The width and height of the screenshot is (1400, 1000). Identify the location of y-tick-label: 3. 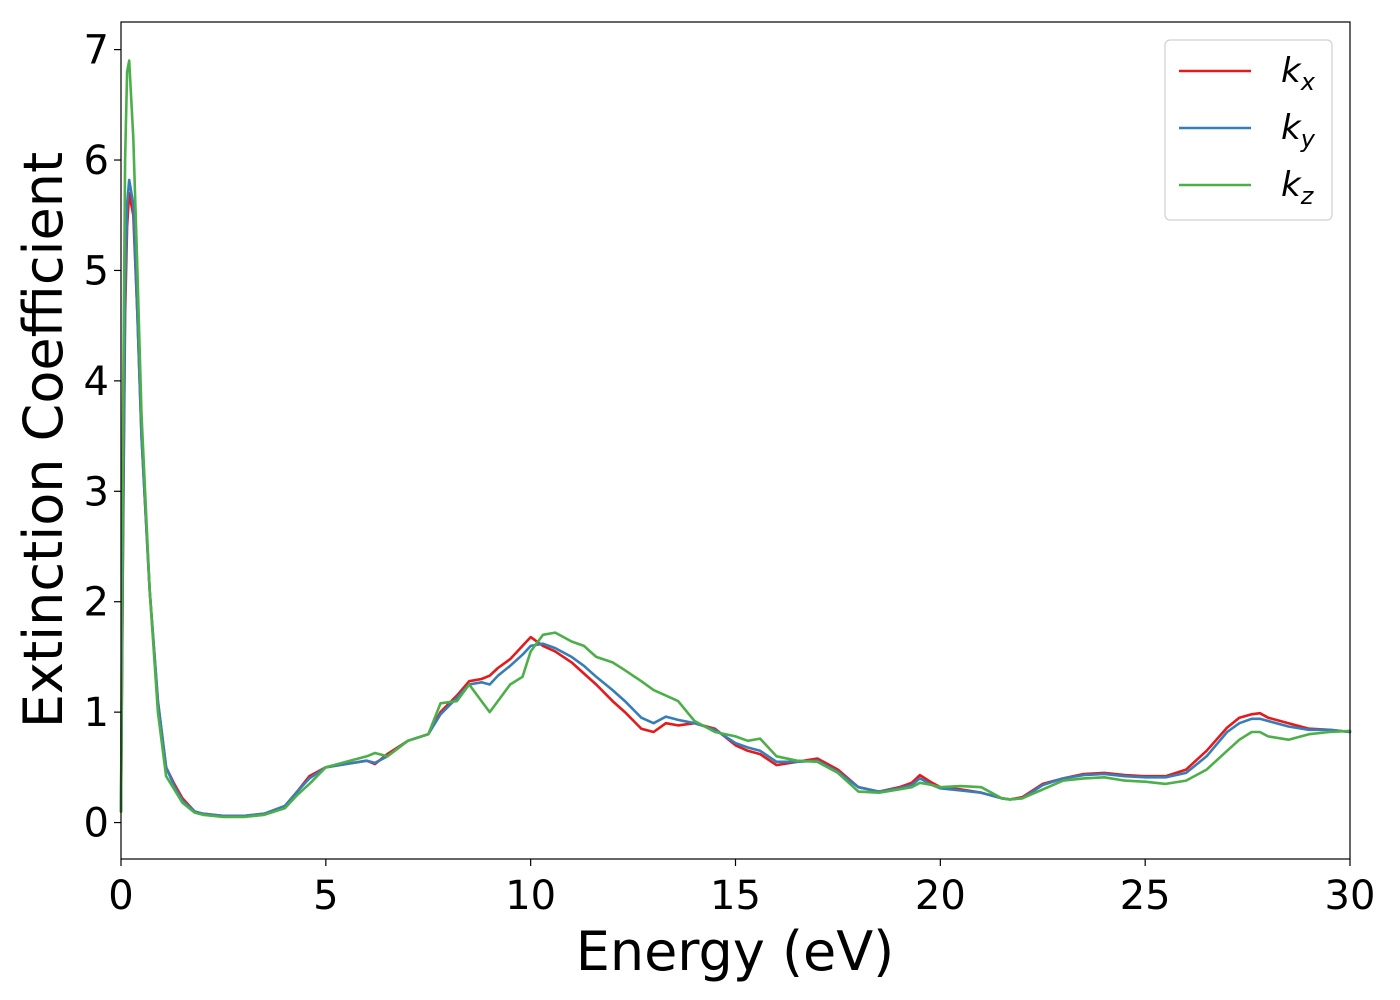
(96, 492).